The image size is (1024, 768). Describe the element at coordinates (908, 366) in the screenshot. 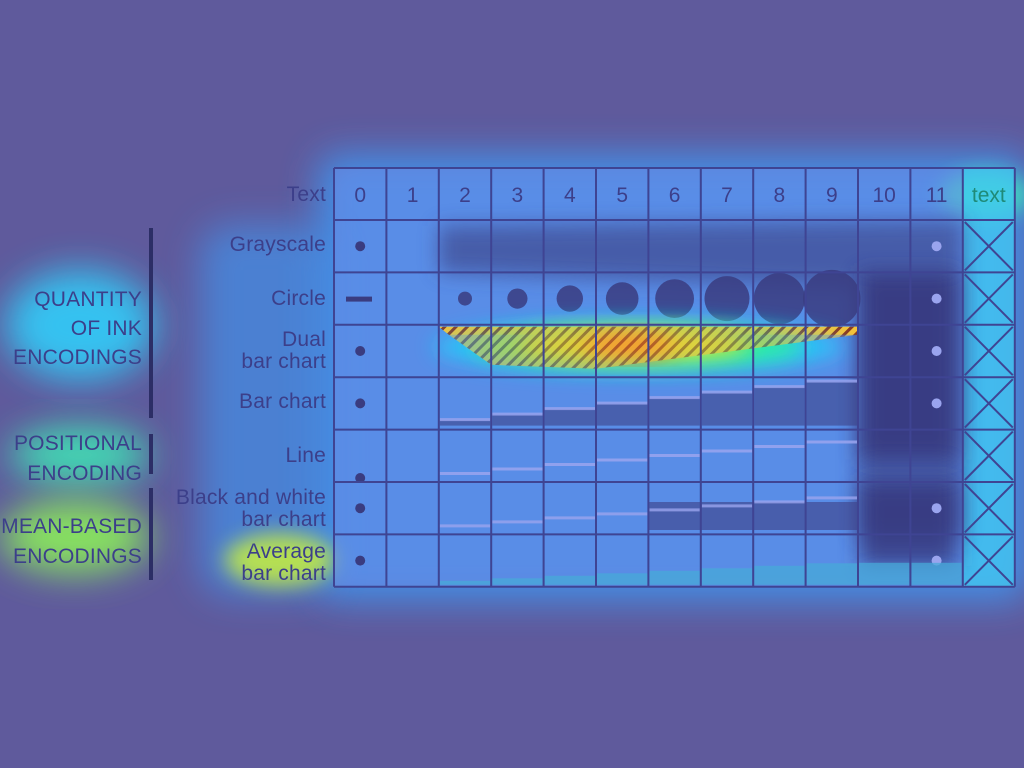

I see `high-value-dark-zone` at that location.